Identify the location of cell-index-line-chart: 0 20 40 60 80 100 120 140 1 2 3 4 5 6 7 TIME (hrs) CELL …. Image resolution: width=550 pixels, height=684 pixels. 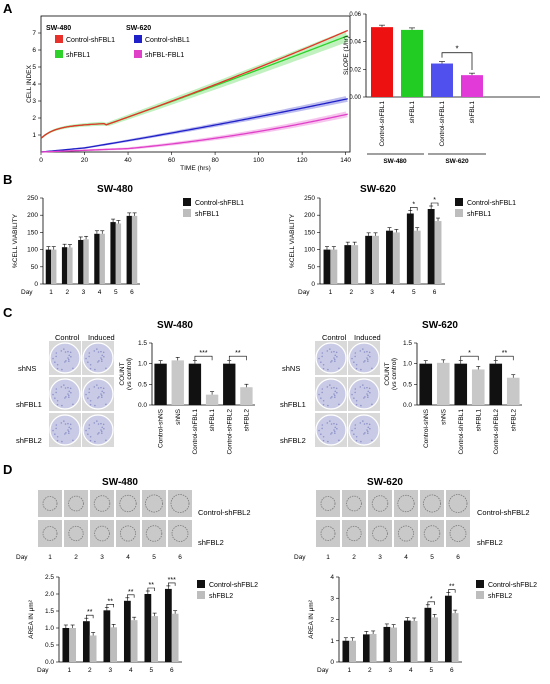
(188, 93).